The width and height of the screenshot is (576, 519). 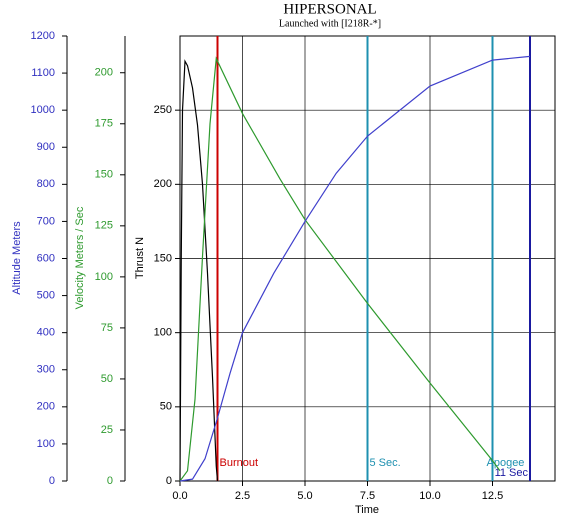 I want to click on y3-tick-label: 700, so click(x=46, y=221).